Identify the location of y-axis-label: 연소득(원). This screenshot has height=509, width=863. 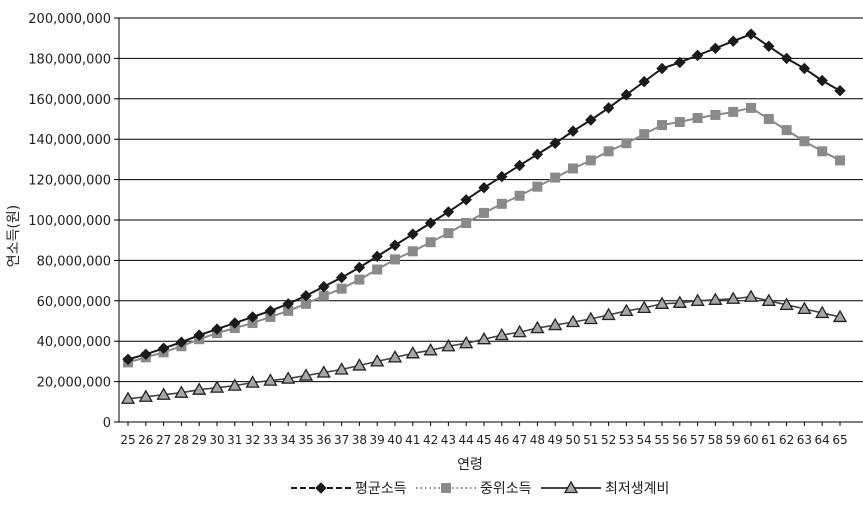
(14, 236).